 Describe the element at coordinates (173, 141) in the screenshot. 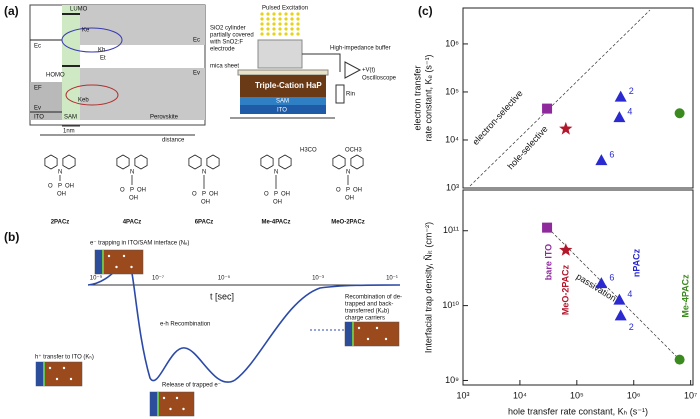

I see `label: distance` at that location.